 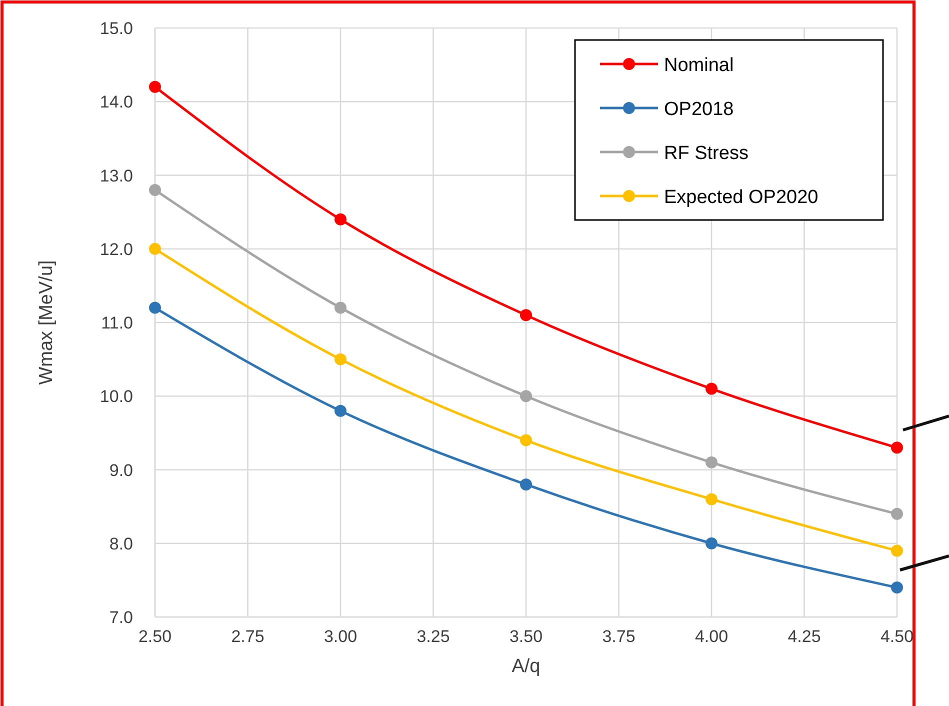 What do you see at coordinates (116, 396) in the screenshot?
I see `y-tick-label: 10.0` at bounding box center [116, 396].